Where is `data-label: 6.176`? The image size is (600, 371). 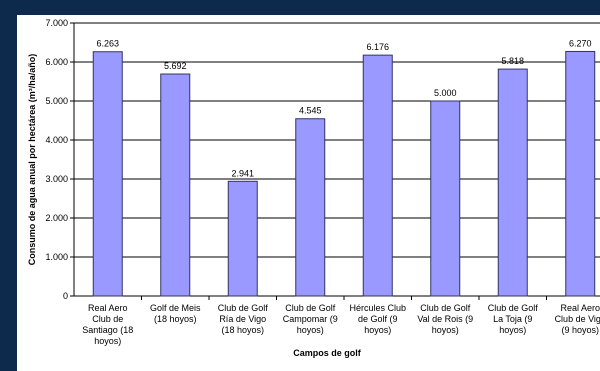 data-label: 6.176 is located at coordinates (377, 47).